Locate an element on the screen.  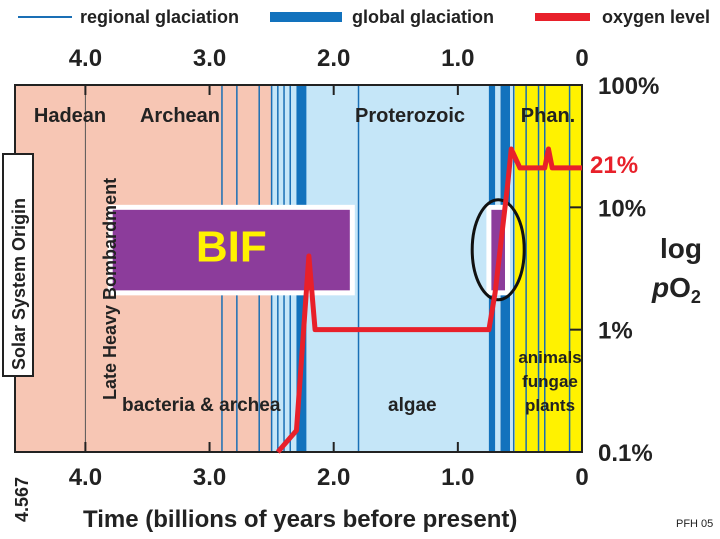
legend-oxygen-label: oxygen level is located at coordinates (656, 17).